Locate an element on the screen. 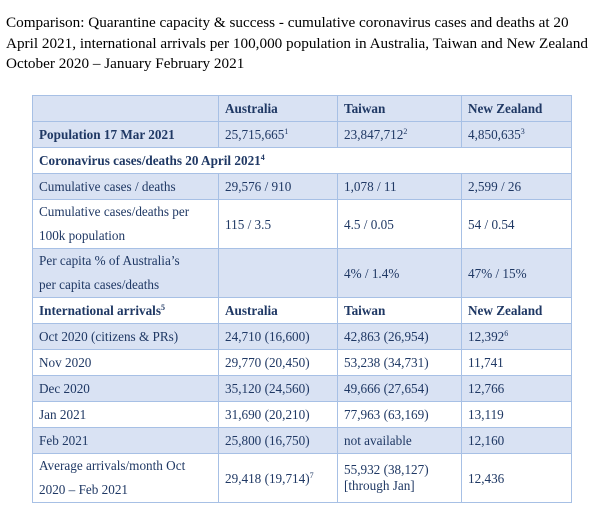 The image size is (598, 520). population-australia: 25,715,6651 is located at coordinates (278, 134).